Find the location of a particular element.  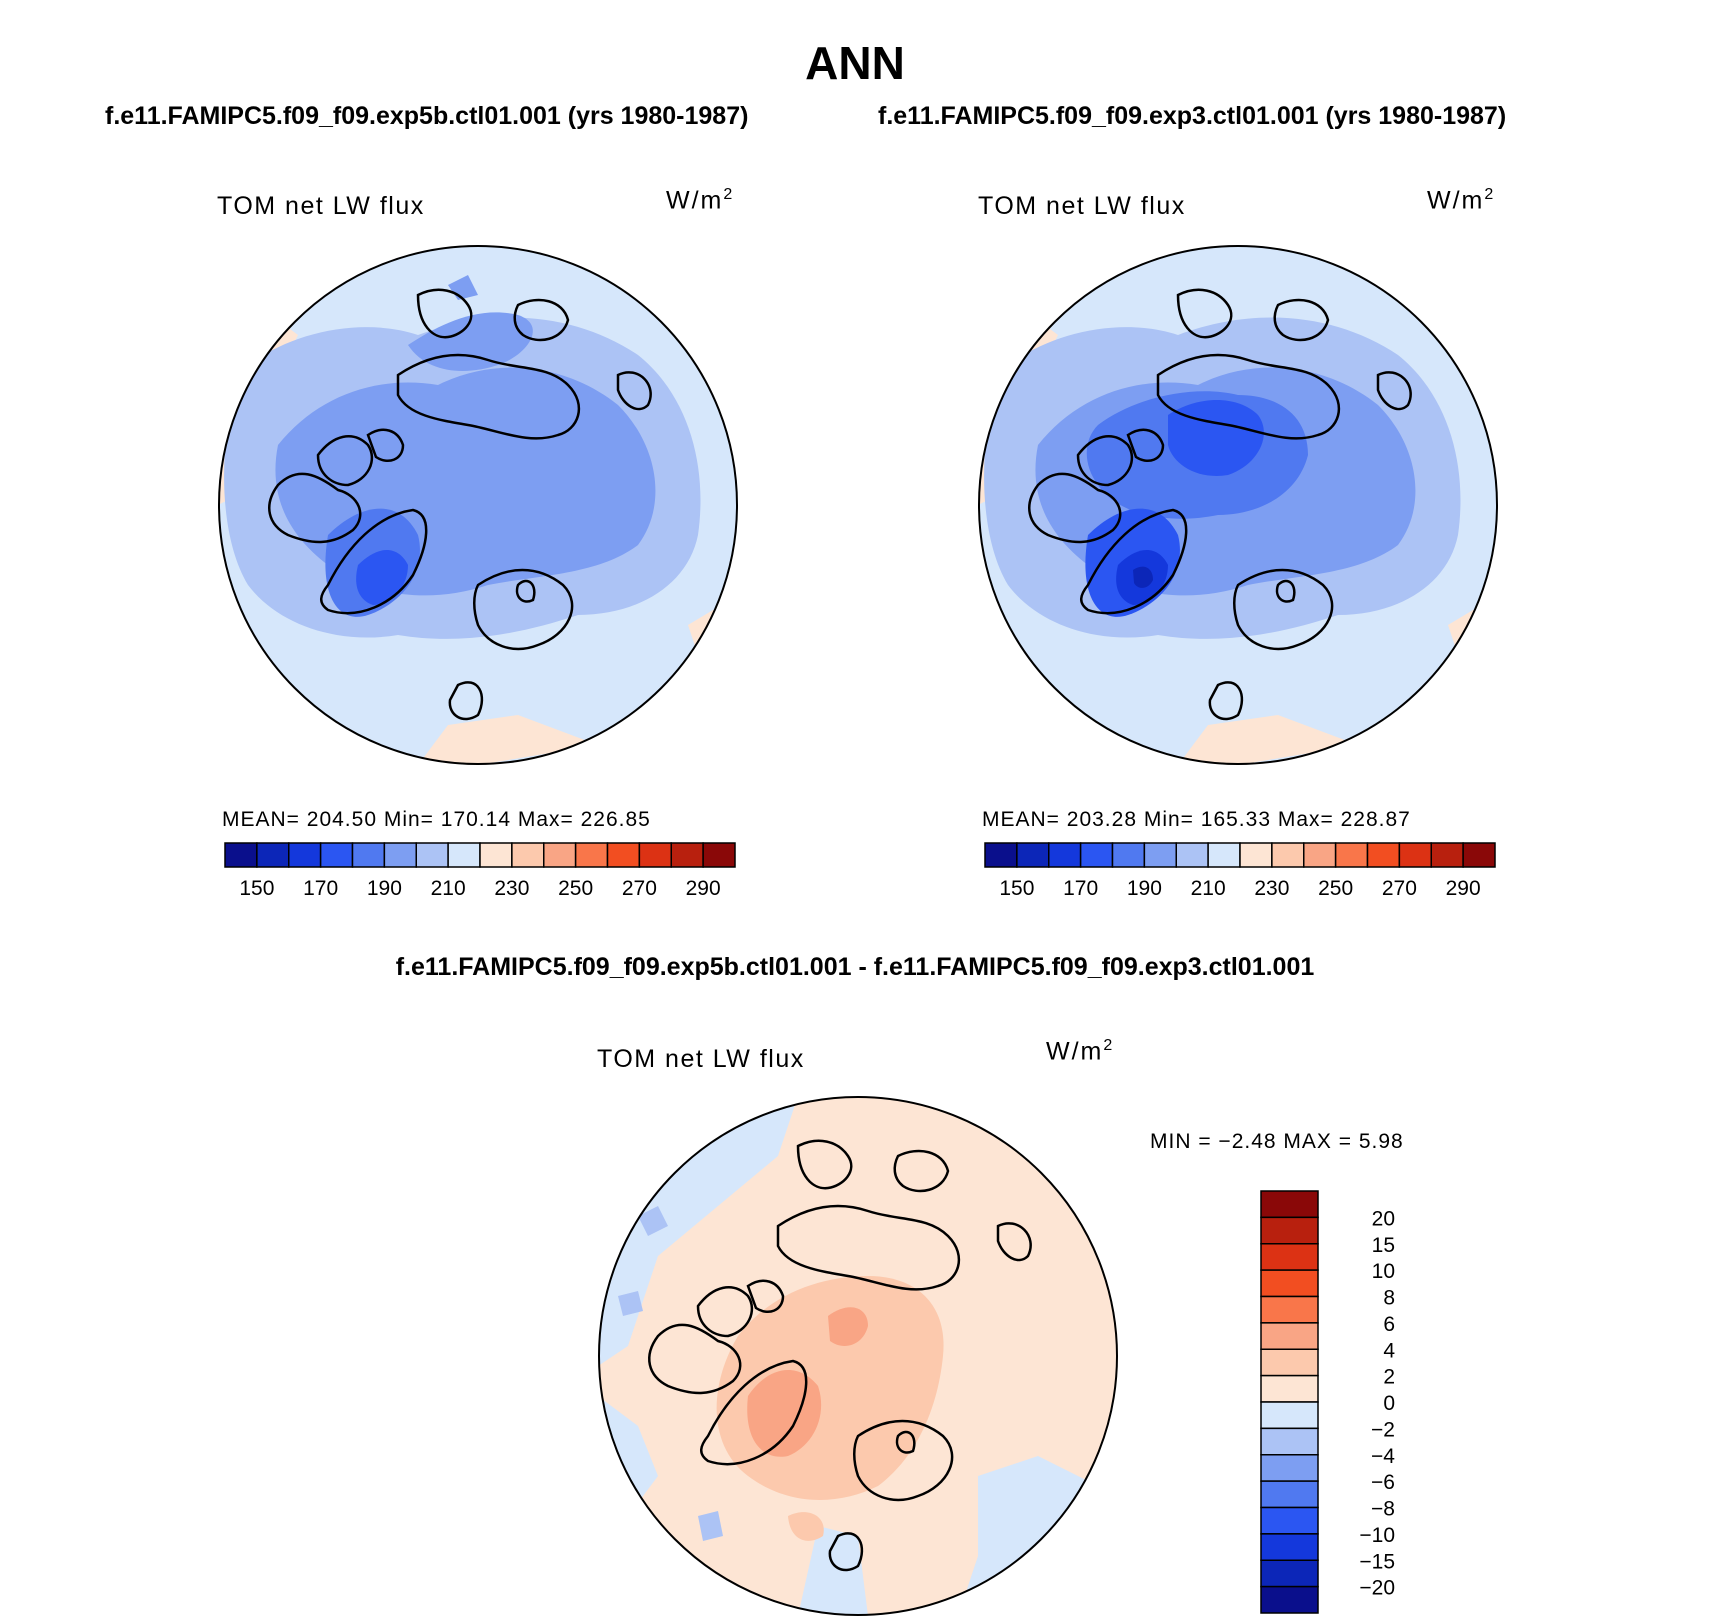

panel3-units: W/m2 is located at coordinates (1080, 1051).